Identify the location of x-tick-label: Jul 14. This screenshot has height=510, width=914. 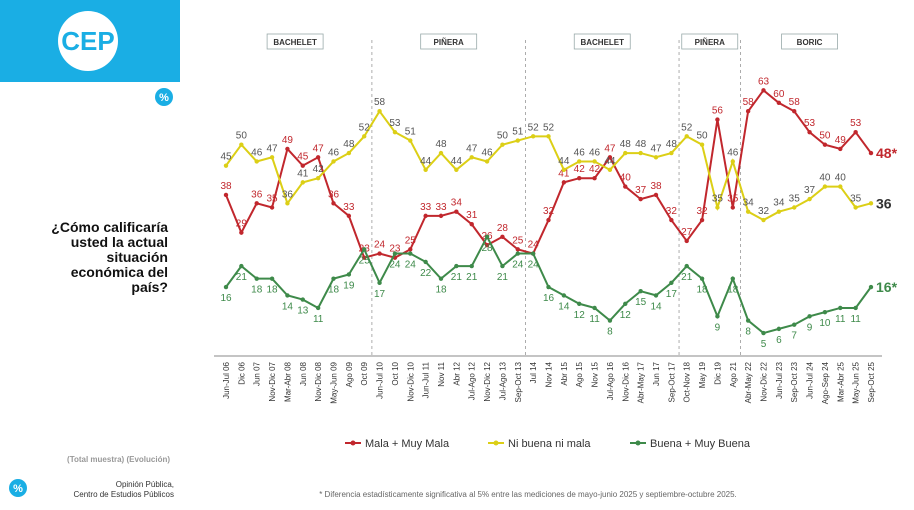
(533, 372).